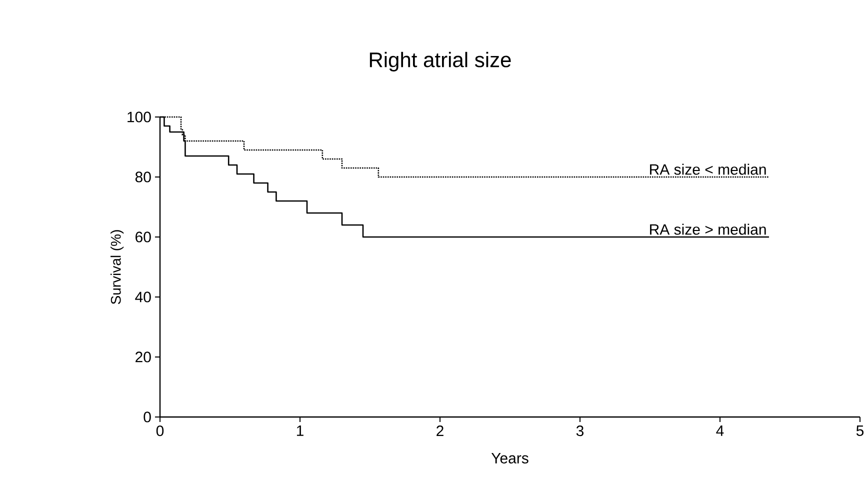 The width and height of the screenshot is (865, 492). I want to click on y-tick-label: 20, so click(143, 357).